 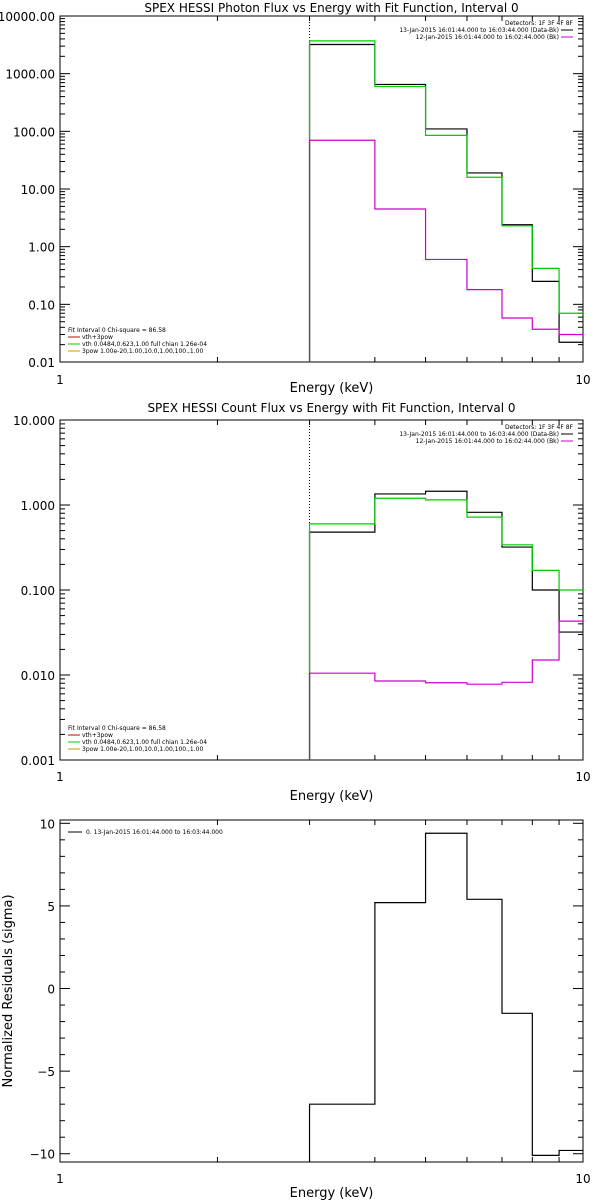 I want to click on y-tick-label: 100.00, so click(x=34, y=132).